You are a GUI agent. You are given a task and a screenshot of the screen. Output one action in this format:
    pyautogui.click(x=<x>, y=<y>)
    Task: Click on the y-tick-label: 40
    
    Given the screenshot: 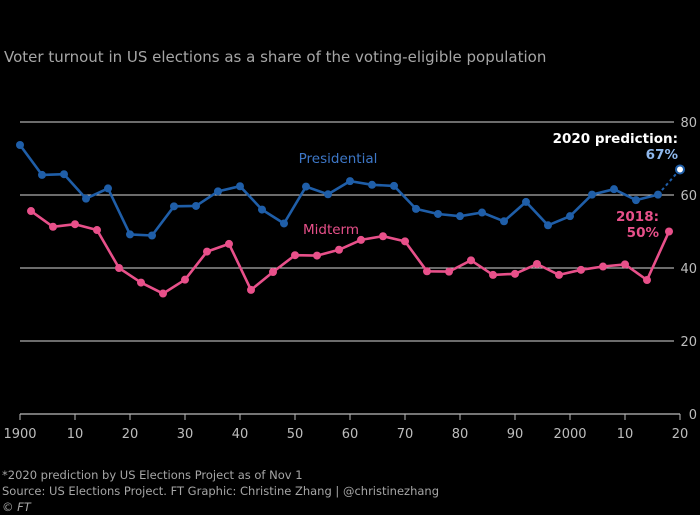 What is the action you would take?
    pyautogui.click(x=688, y=269)
    